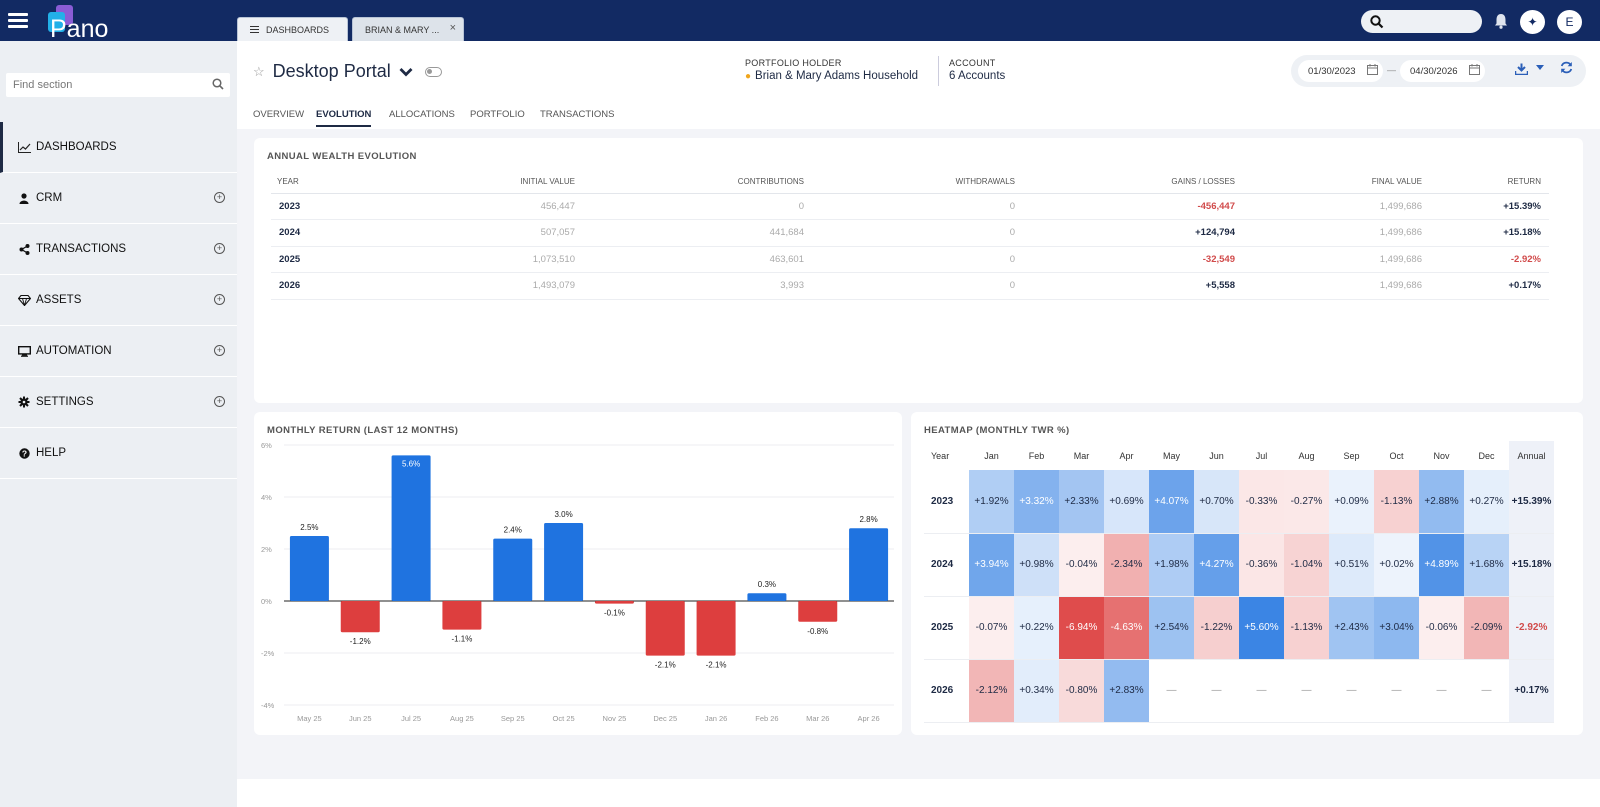  Describe the element at coordinates (268, 653) in the screenshot. I see `y-tick-label: -2%` at that location.